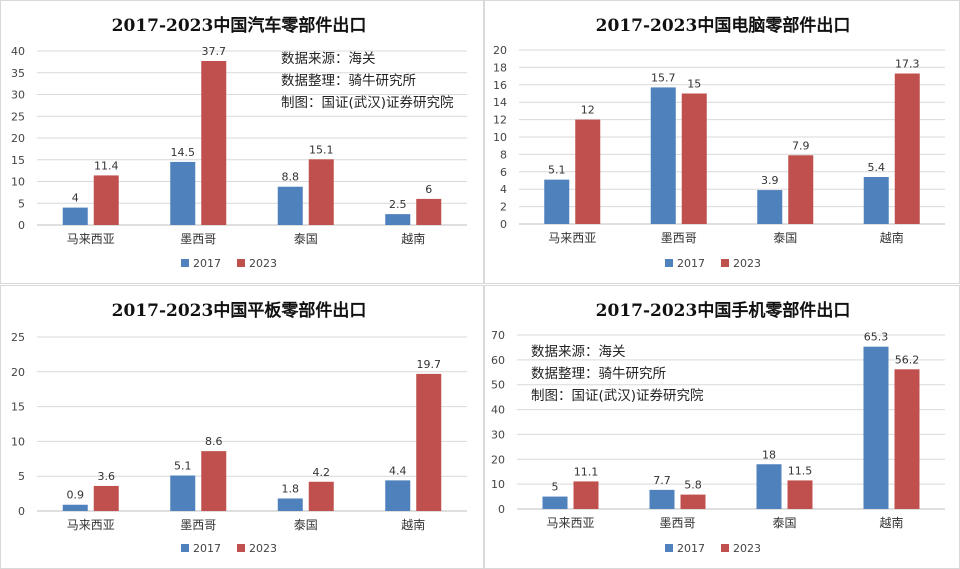 The image size is (960, 569). I want to click on source-note-line: 数据整理：骑牛研究所, so click(348, 81).